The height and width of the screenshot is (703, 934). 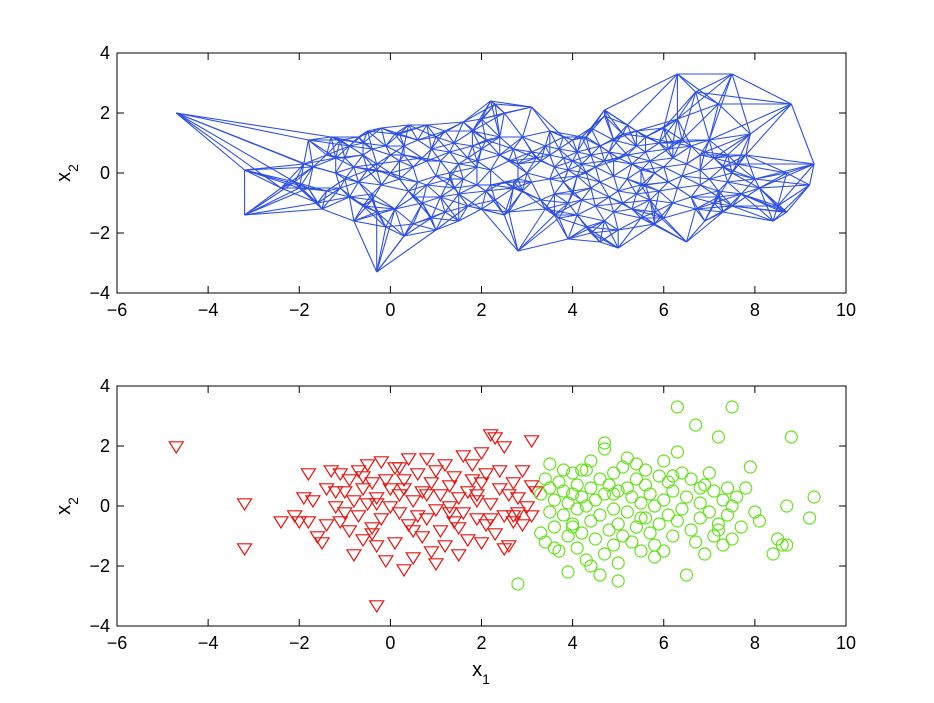 I want to click on 0-x-tick-label: 8, so click(x=755, y=310).